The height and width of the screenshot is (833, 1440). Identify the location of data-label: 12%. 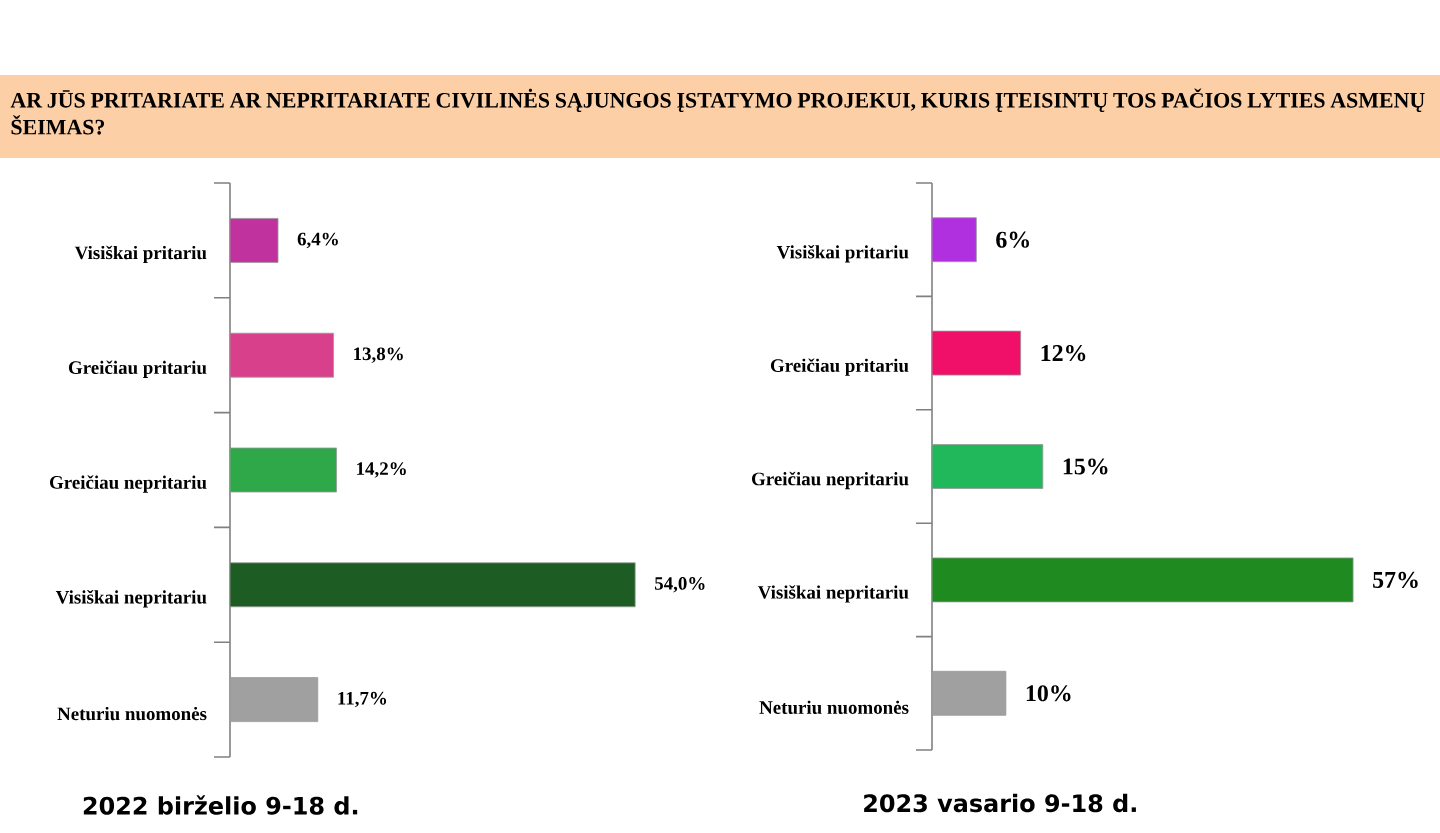
(1063, 353).